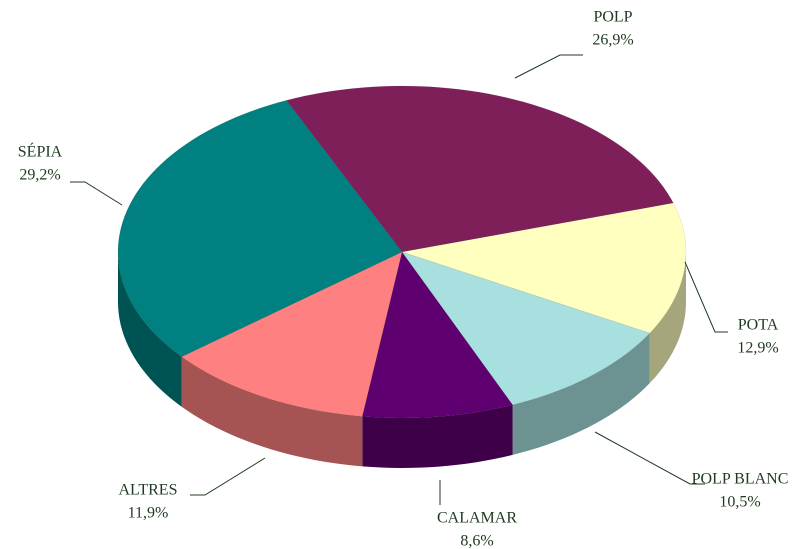 This screenshot has height=549, width=801. What do you see at coordinates (40, 151) in the screenshot?
I see `slice-label: SÉPIA` at bounding box center [40, 151].